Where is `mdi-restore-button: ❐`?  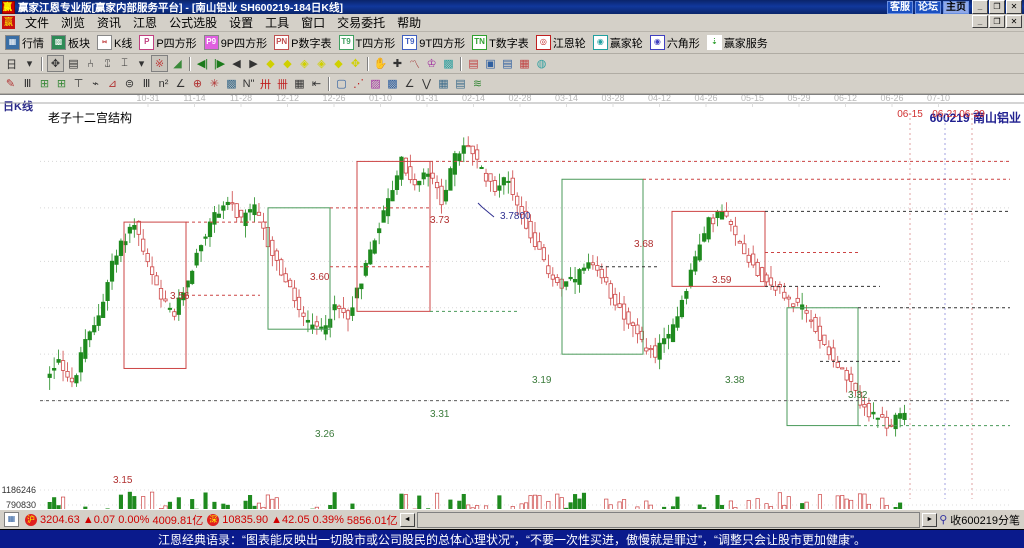 mdi-restore-button: ❐ is located at coordinates (997, 21).